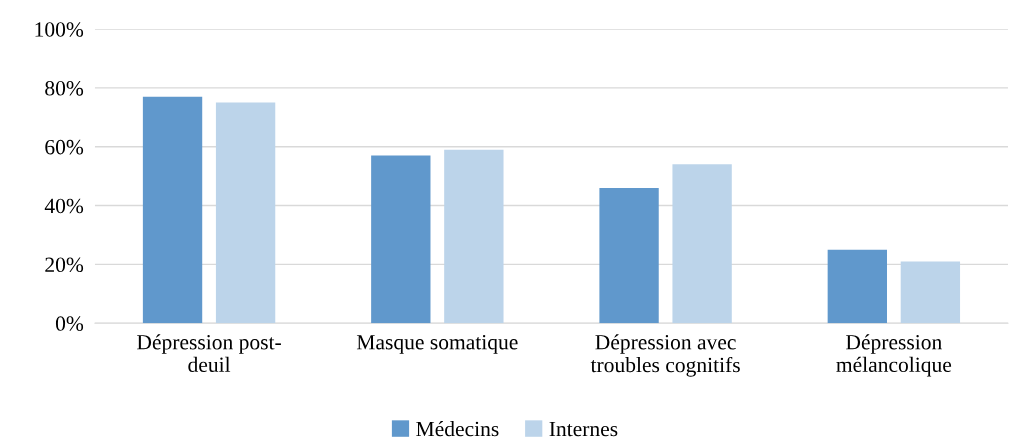 The height and width of the screenshot is (447, 1010). What do you see at coordinates (209, 353) in the screenshot?
I see `x-tick-label: Dépression post- deuil` at bounding box center [209, 353].